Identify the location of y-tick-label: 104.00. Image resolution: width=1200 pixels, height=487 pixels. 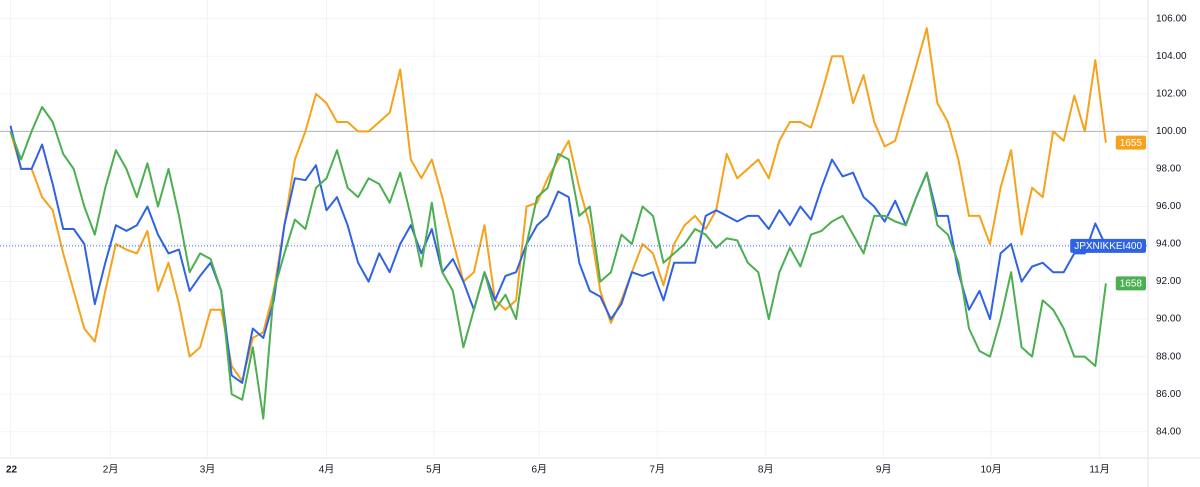
(1171, 56).